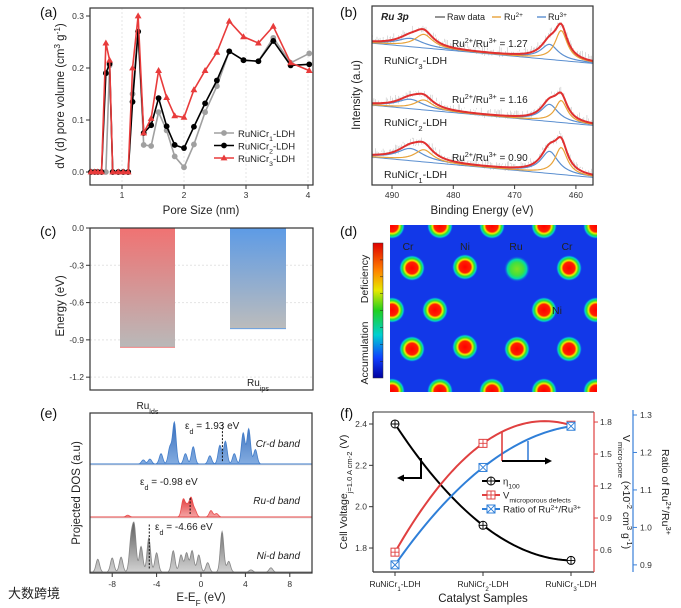 The width and height of the screenshot is (681, 608). Describe the element at coordinates (557, 17) in the screenshot. I see `legend-label: Ru3+` at that location.